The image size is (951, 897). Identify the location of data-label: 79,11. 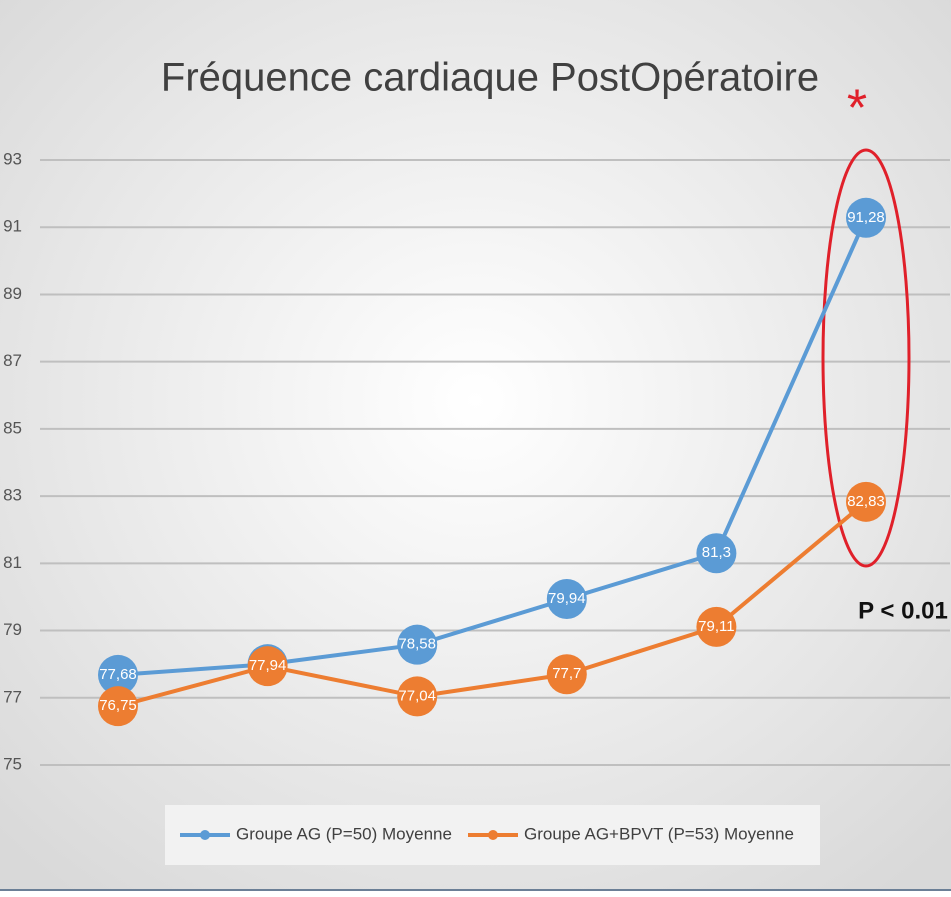
(716, 626).